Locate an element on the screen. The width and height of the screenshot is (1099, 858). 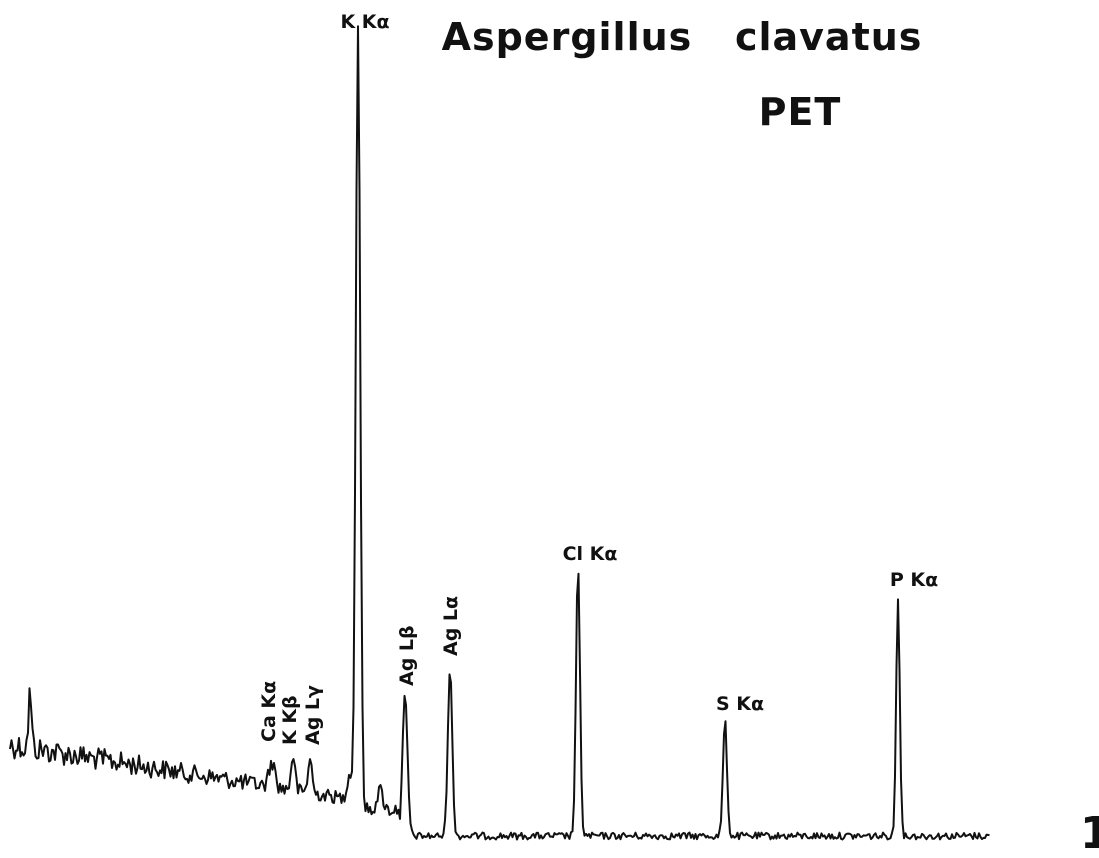
subtitle: PET is located at coordinates (800, 112).